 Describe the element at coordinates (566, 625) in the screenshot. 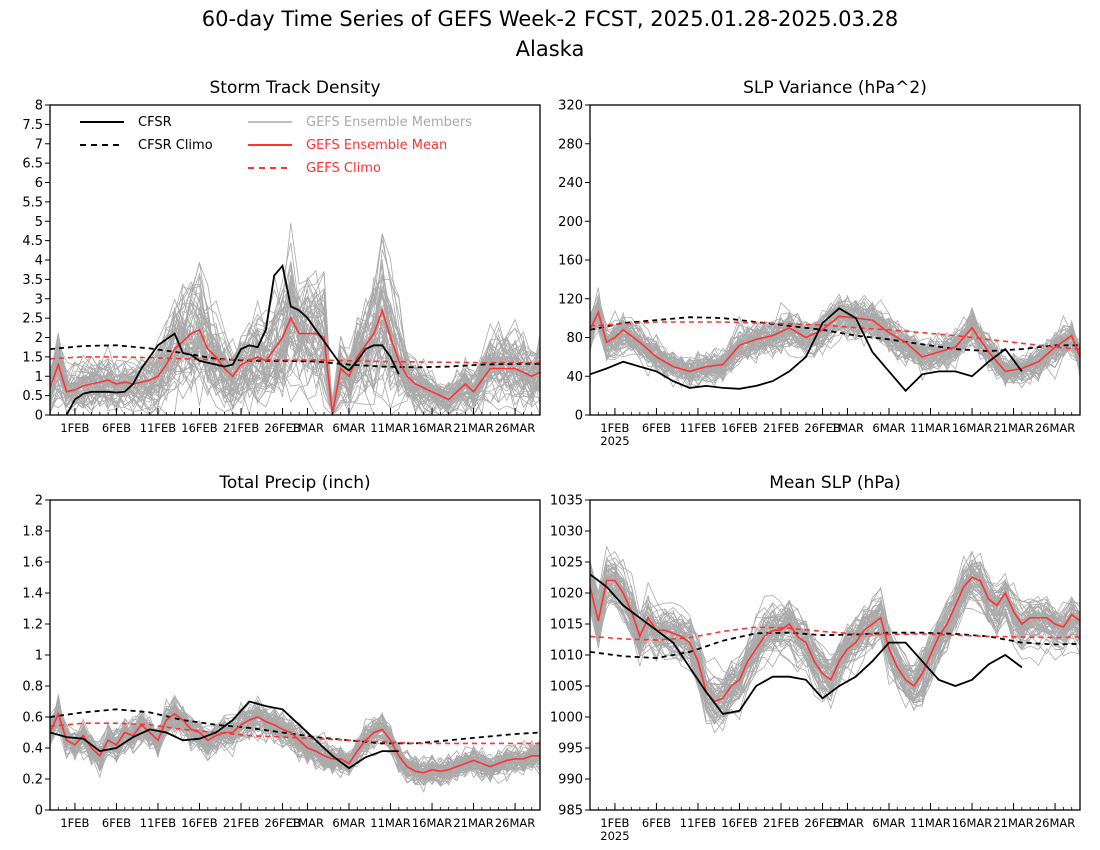

I see `y-tick-label: 1015` at that location.